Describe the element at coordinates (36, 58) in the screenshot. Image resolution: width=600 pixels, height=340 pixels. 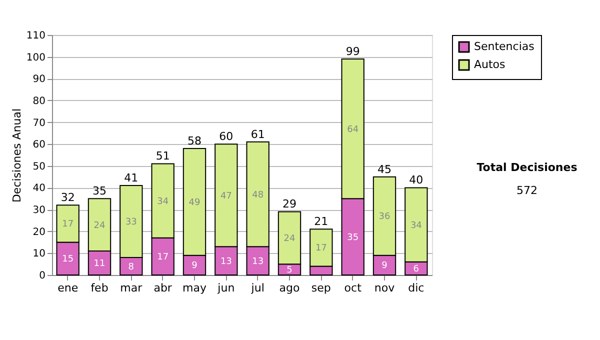
I see `y-tick-label: 100` at that location.